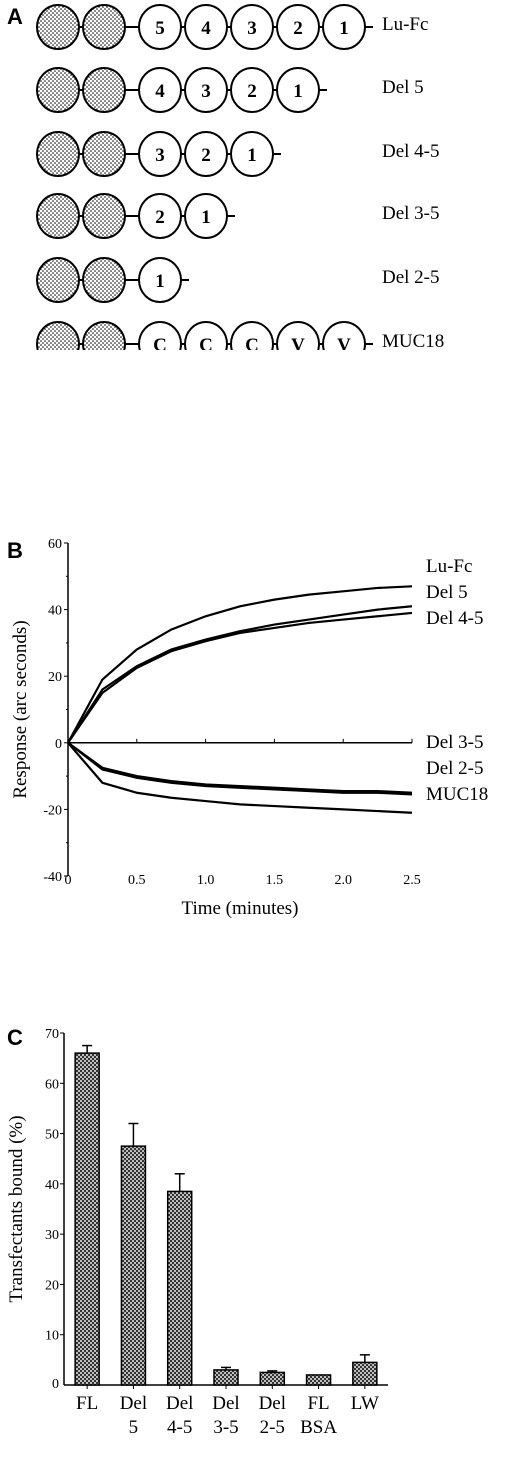 The image size is (520, 1458). I want to click on y-tick-label: 10, so click(52, 1336).